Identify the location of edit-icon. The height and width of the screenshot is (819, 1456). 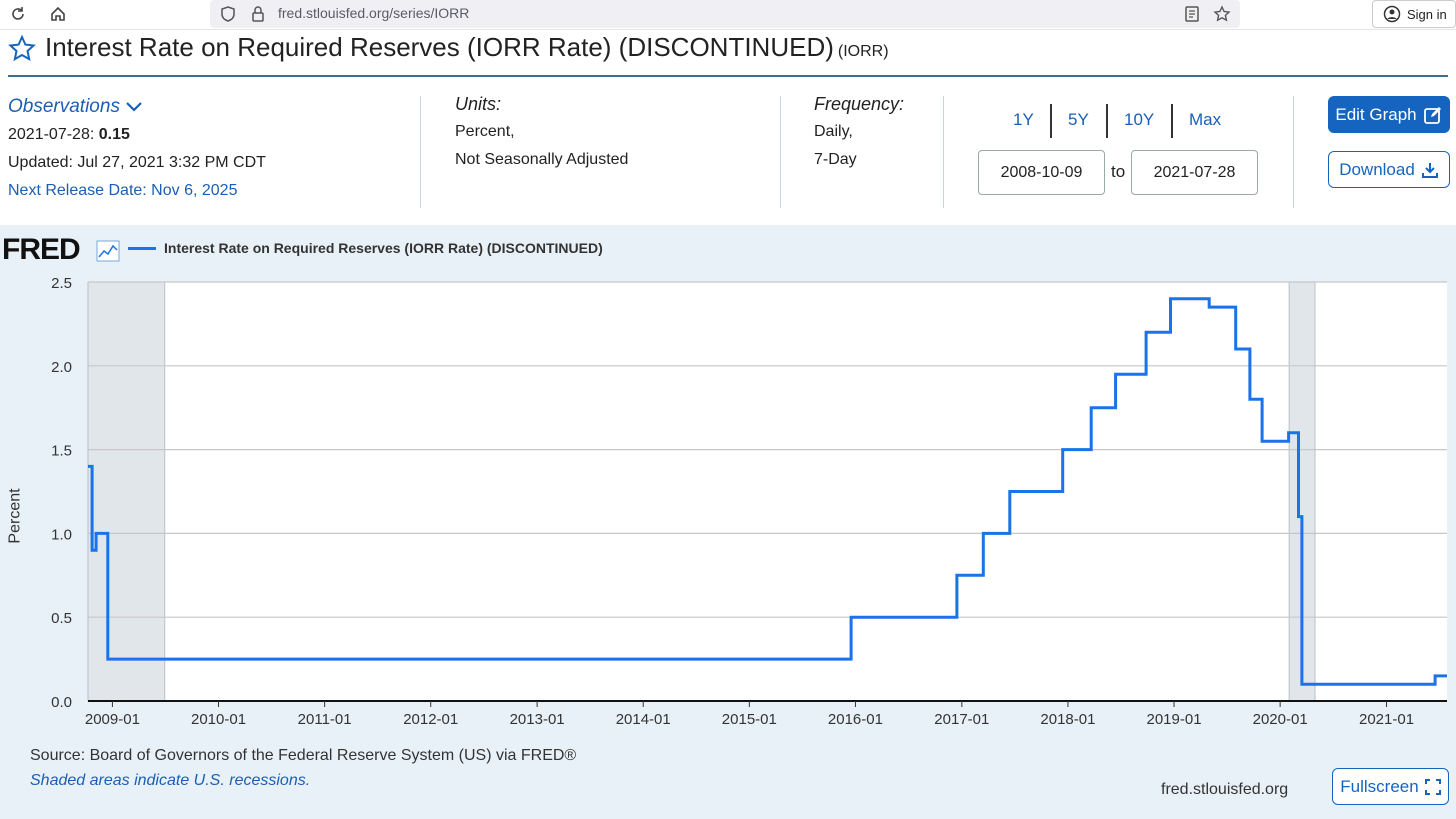
(1432, 115).